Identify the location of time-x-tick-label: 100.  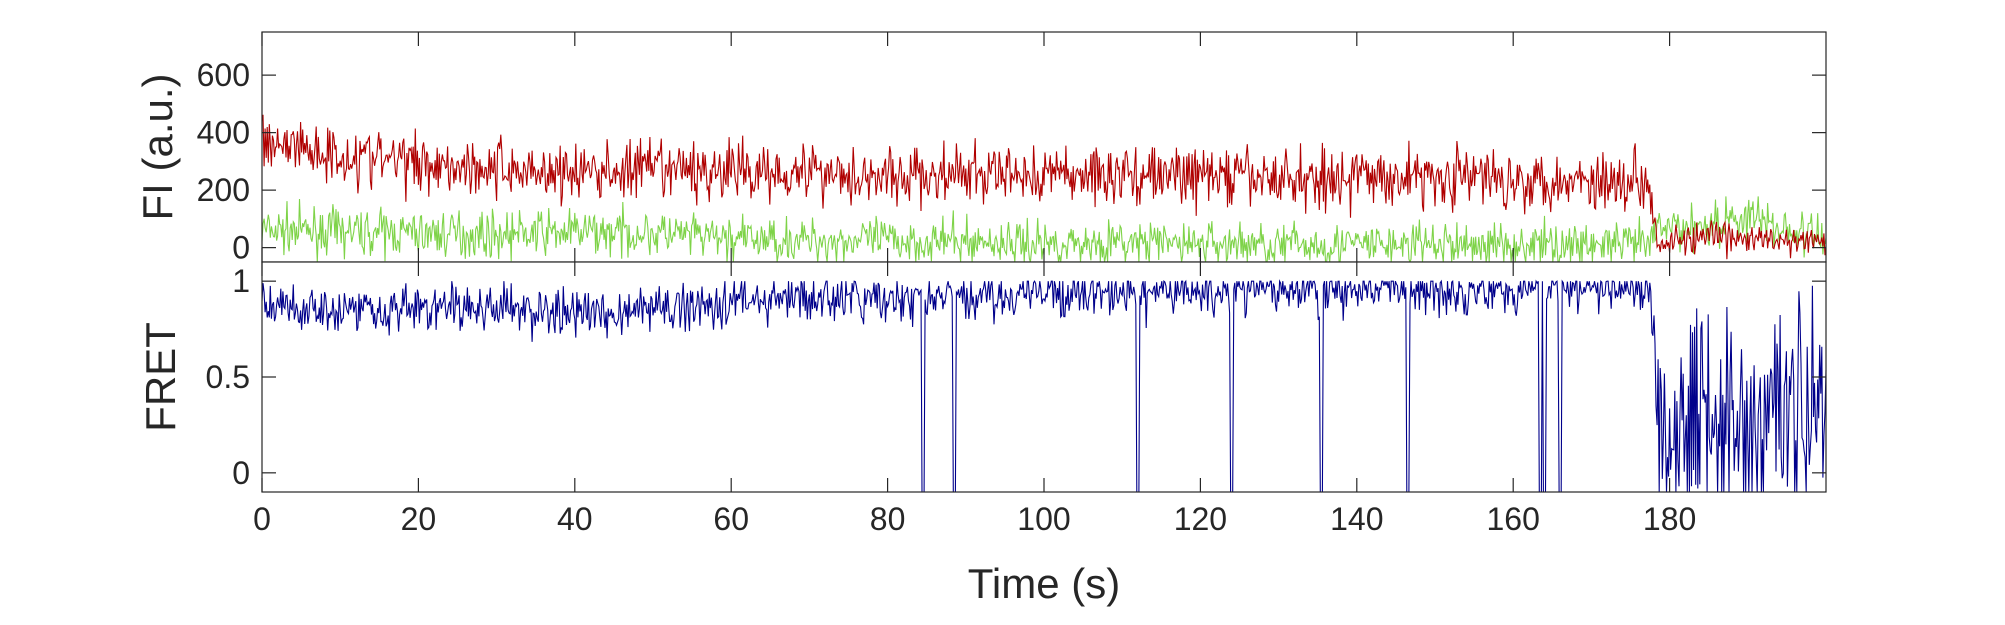
(1043, 519).